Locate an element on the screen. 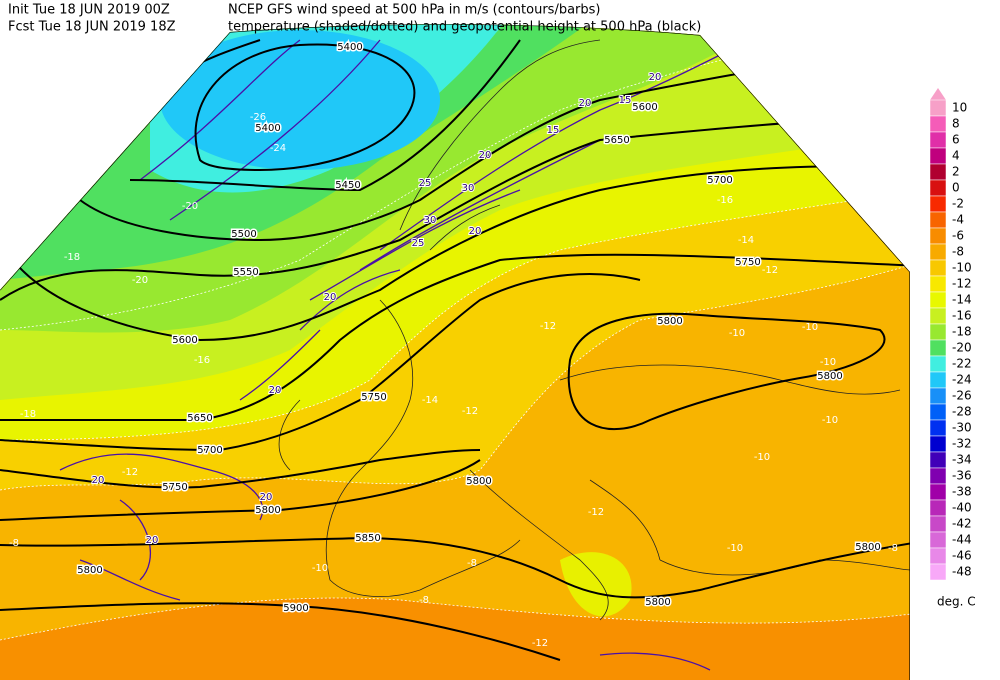  colorbar-label: -28 is located at coordinates (962, 412).